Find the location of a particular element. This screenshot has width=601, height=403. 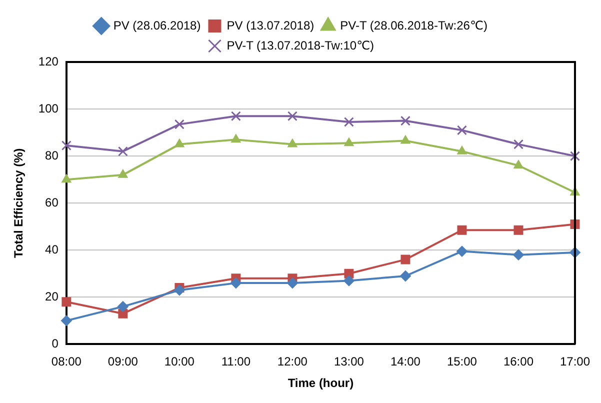

y-axis-title: Total Efficiency (%) is located at coordinates (19, 203).